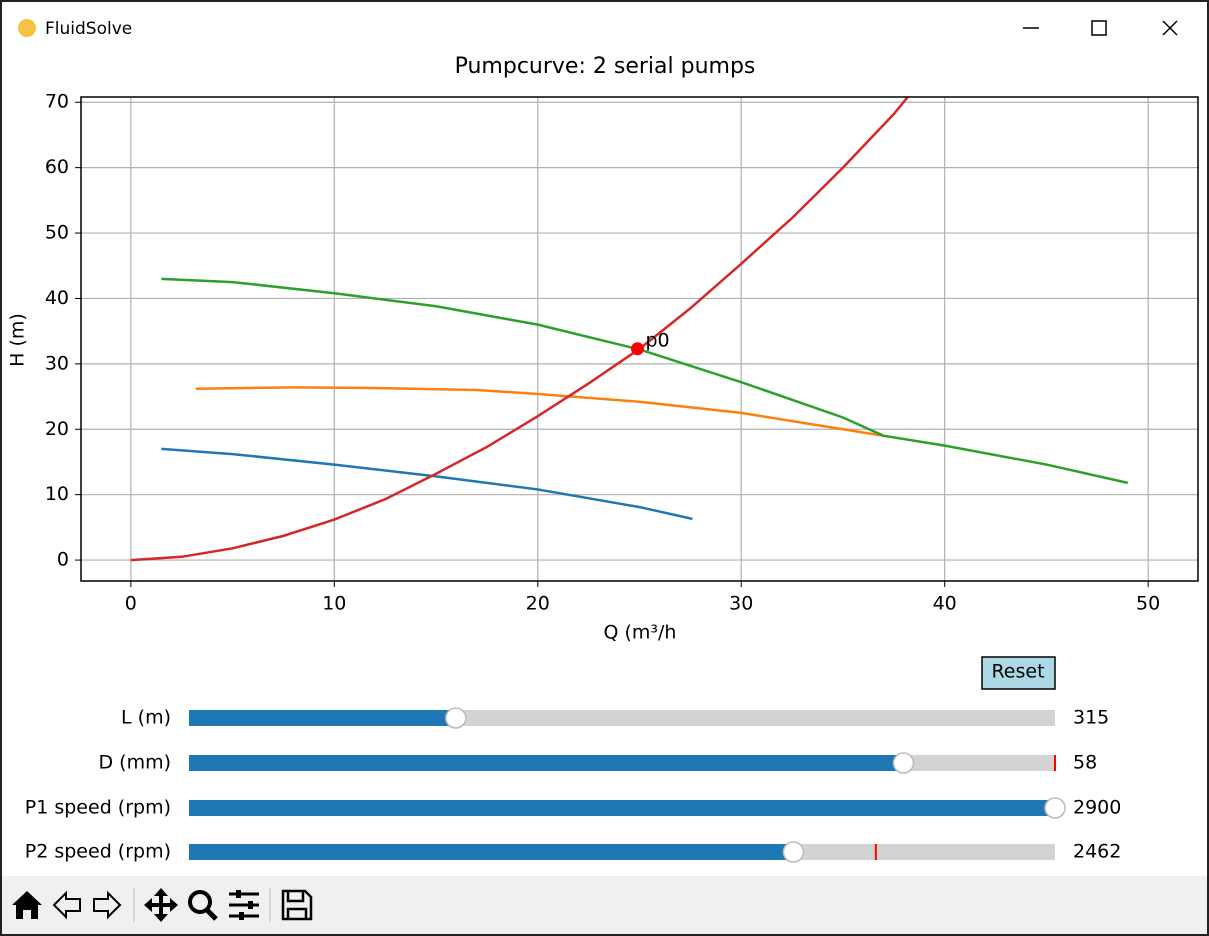 The image size is (1209, 936). I want to click on slider-value: 2462, so click(1097, 852).